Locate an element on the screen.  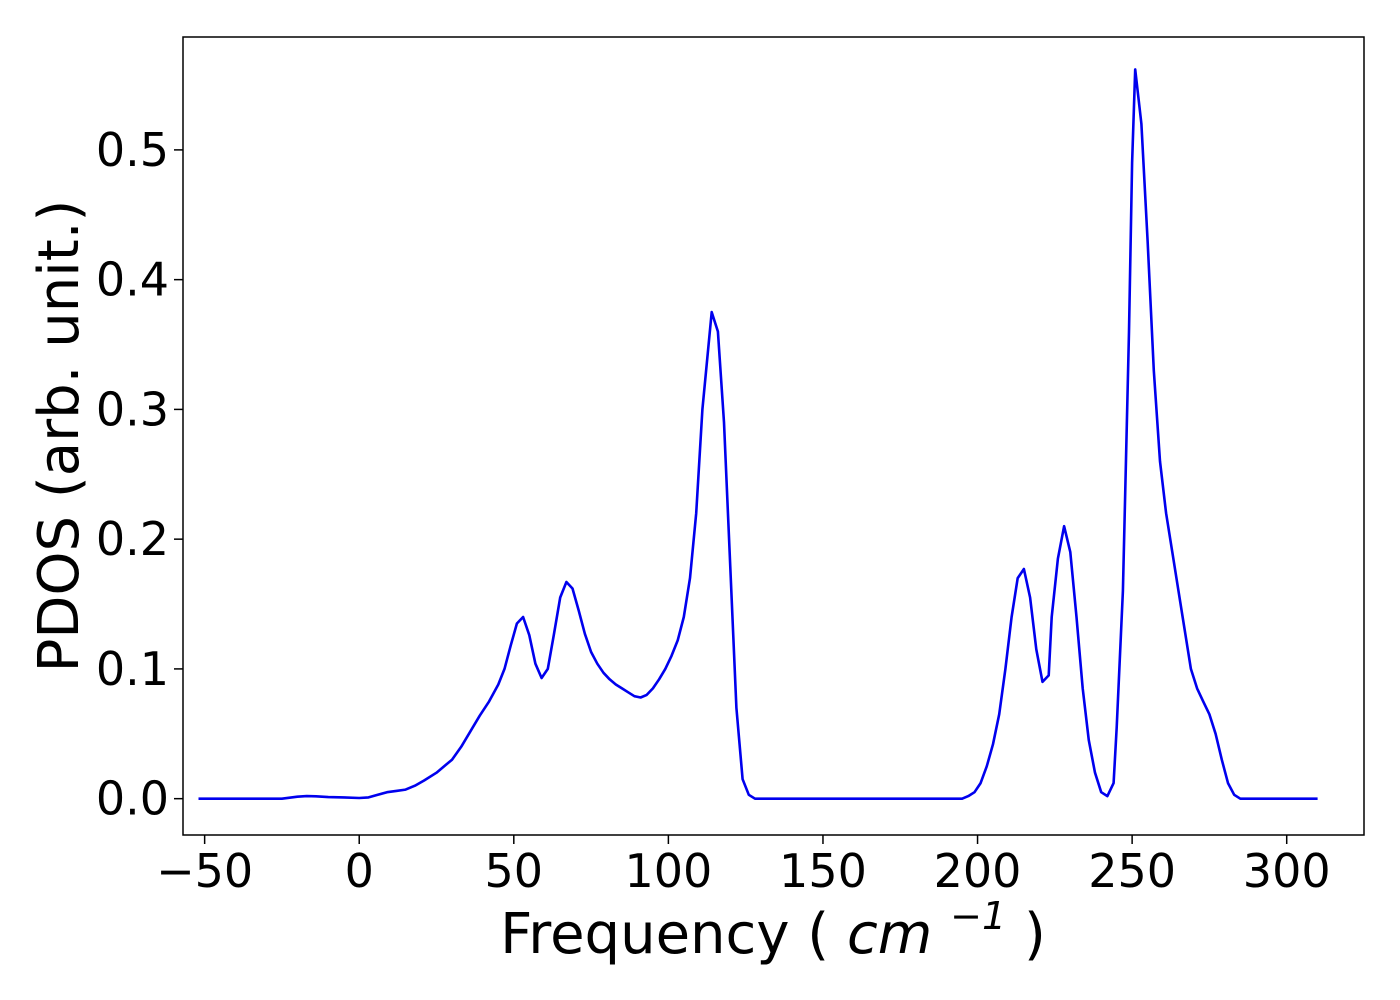
x-tick-label: 150 is located at coordinates (823, 871).